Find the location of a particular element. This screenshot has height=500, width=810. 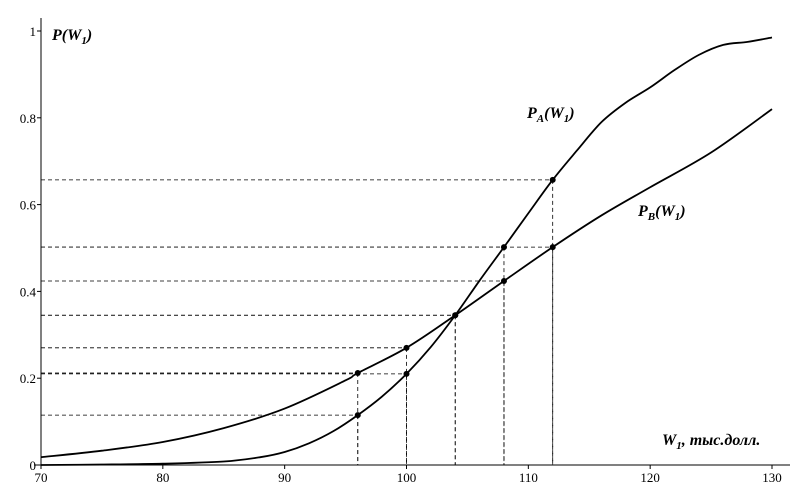

y-axis-label: P(W1) is located at coordinates (71, 37).